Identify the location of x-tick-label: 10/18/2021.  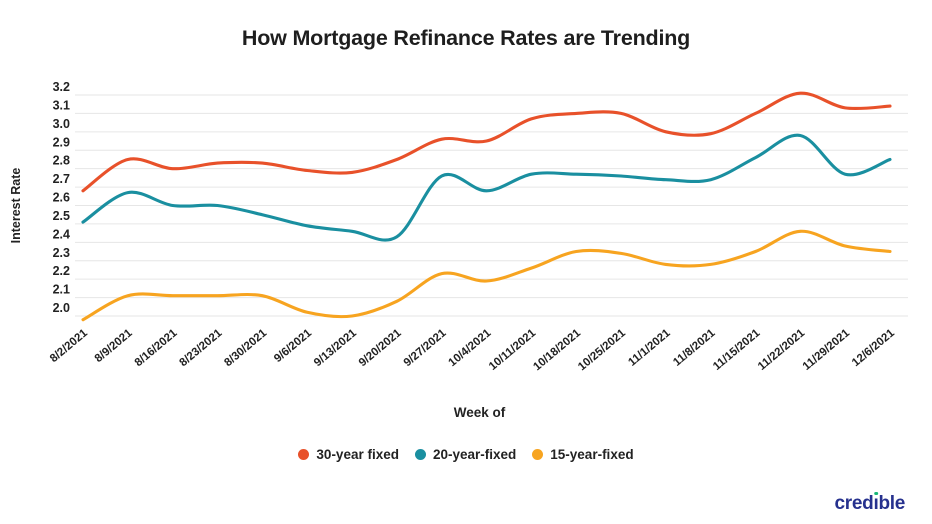
(557, 350).